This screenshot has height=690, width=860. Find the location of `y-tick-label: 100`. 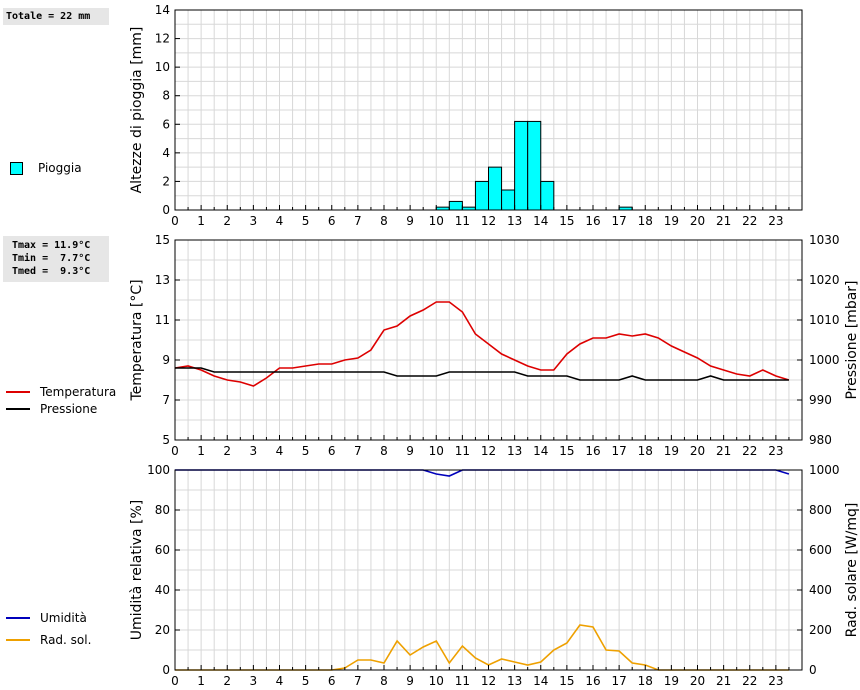

y-tick-label: 100 is located at coordinates (158, 470).